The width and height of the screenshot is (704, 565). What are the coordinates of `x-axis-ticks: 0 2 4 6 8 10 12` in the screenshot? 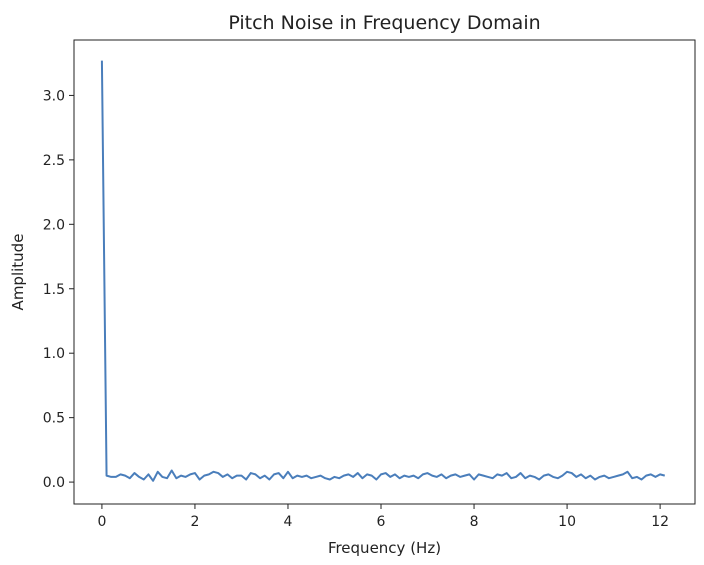 It's located at (383, 517).